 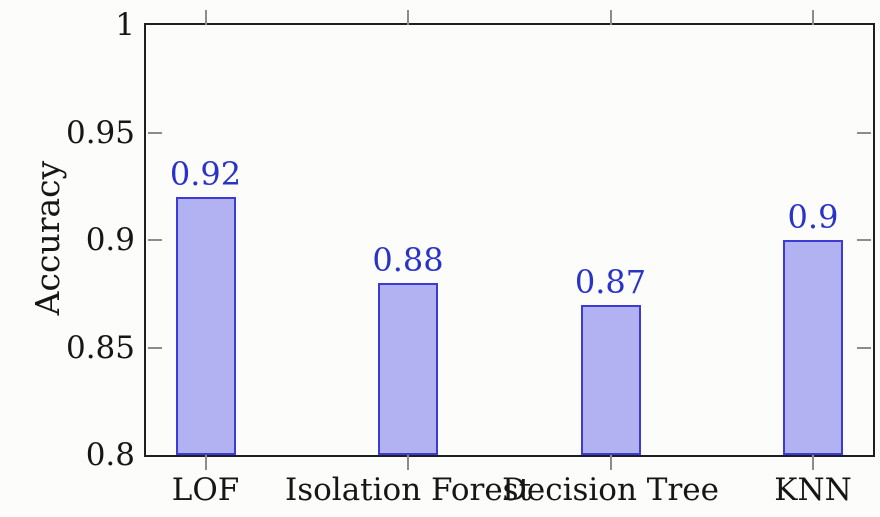 I want to click on x-tick-label: KNN, so click(x=813, y=490).